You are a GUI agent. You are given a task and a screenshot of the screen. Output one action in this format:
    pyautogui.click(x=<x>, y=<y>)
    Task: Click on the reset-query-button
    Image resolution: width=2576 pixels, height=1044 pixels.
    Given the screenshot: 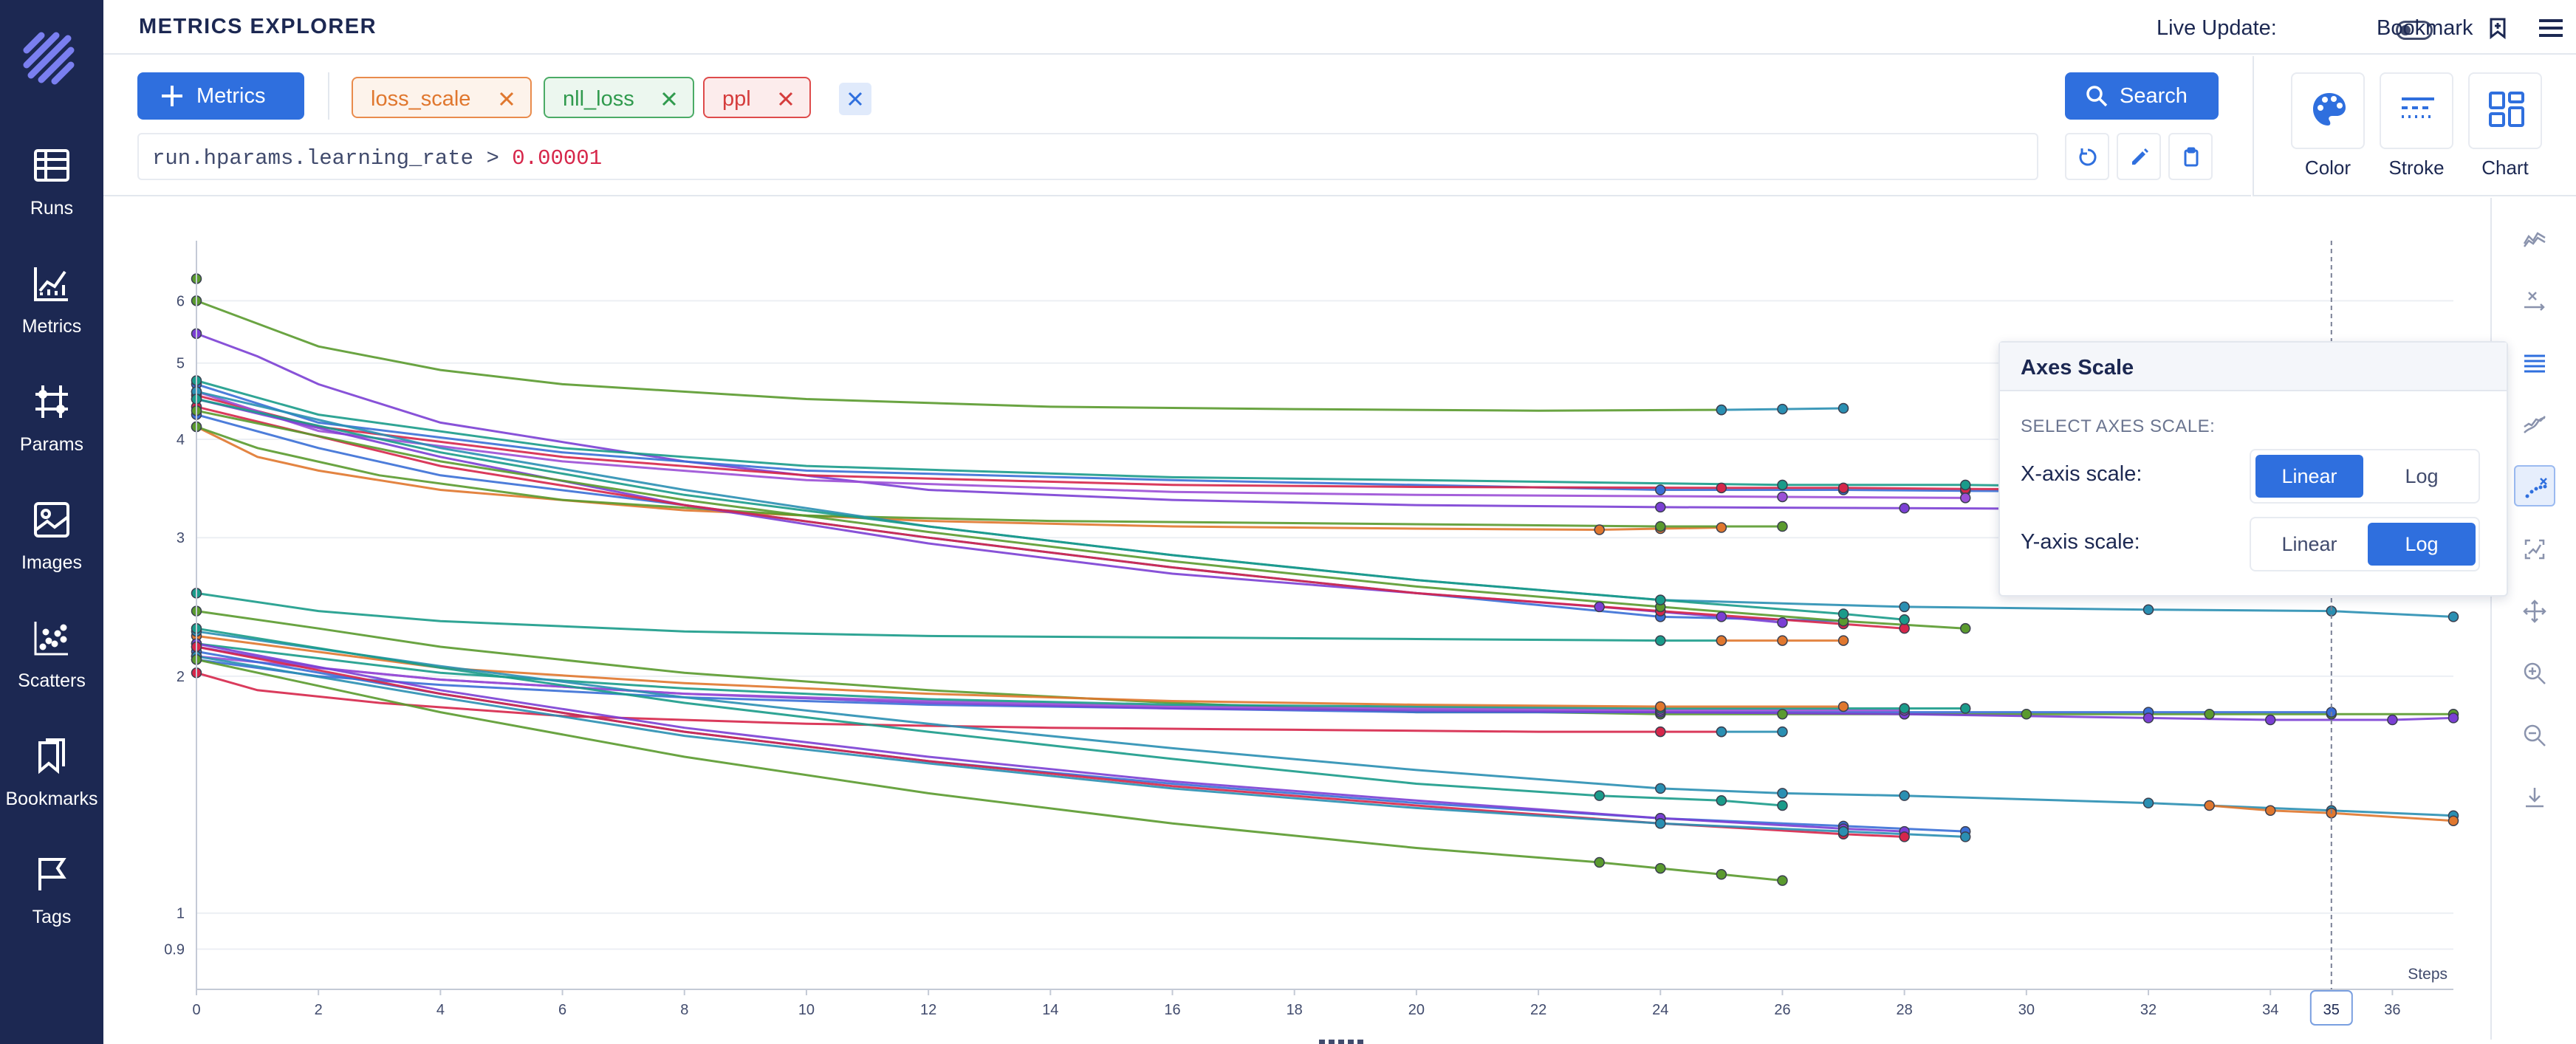 What is the action you would take?
    pyautogui.click(x=2087, y=156)
    